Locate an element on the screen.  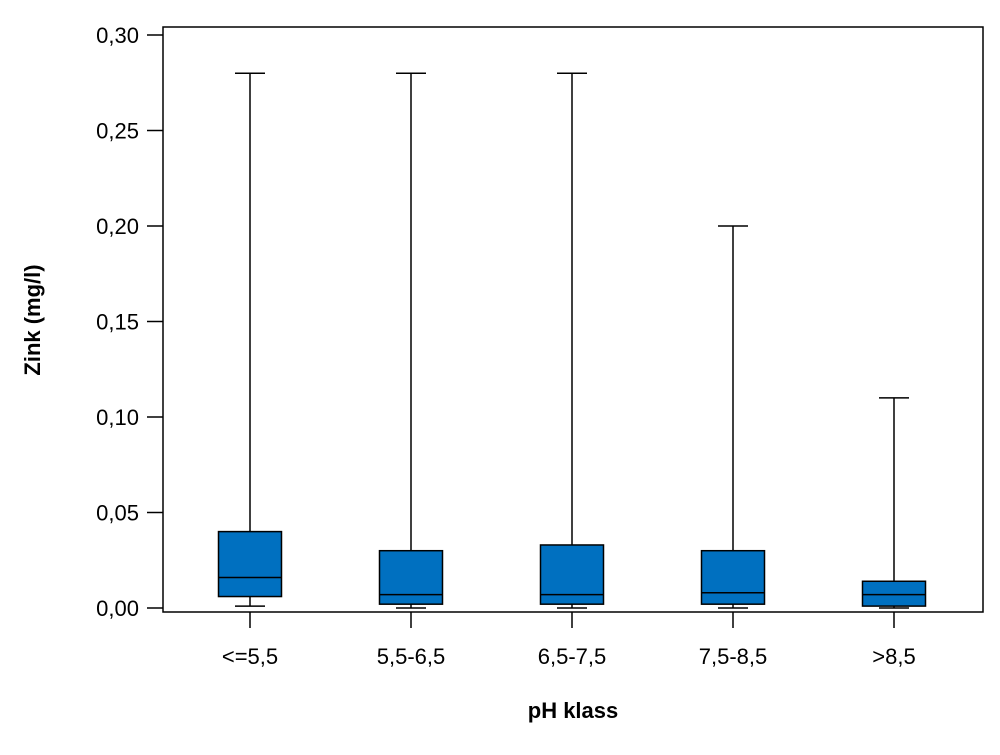
y-tick-label: 0,15 is located at coordinates (117, 322).